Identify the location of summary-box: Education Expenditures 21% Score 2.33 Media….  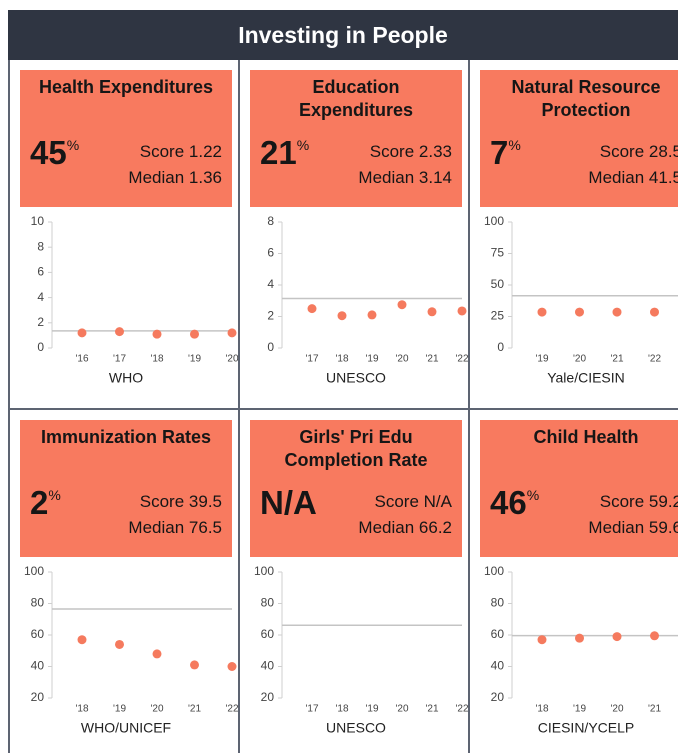
(356, 138).